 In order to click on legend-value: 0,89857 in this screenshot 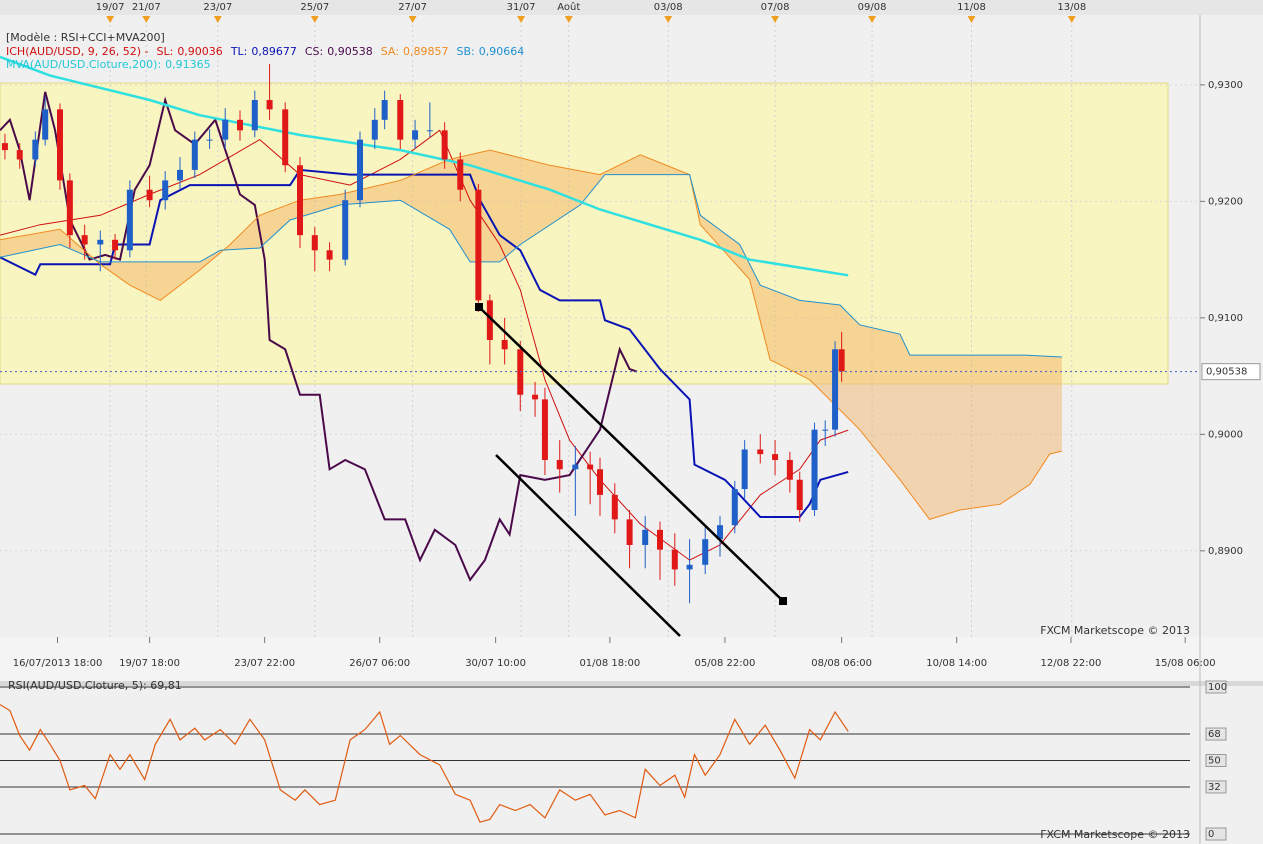, I will do `click(426, 51)`.